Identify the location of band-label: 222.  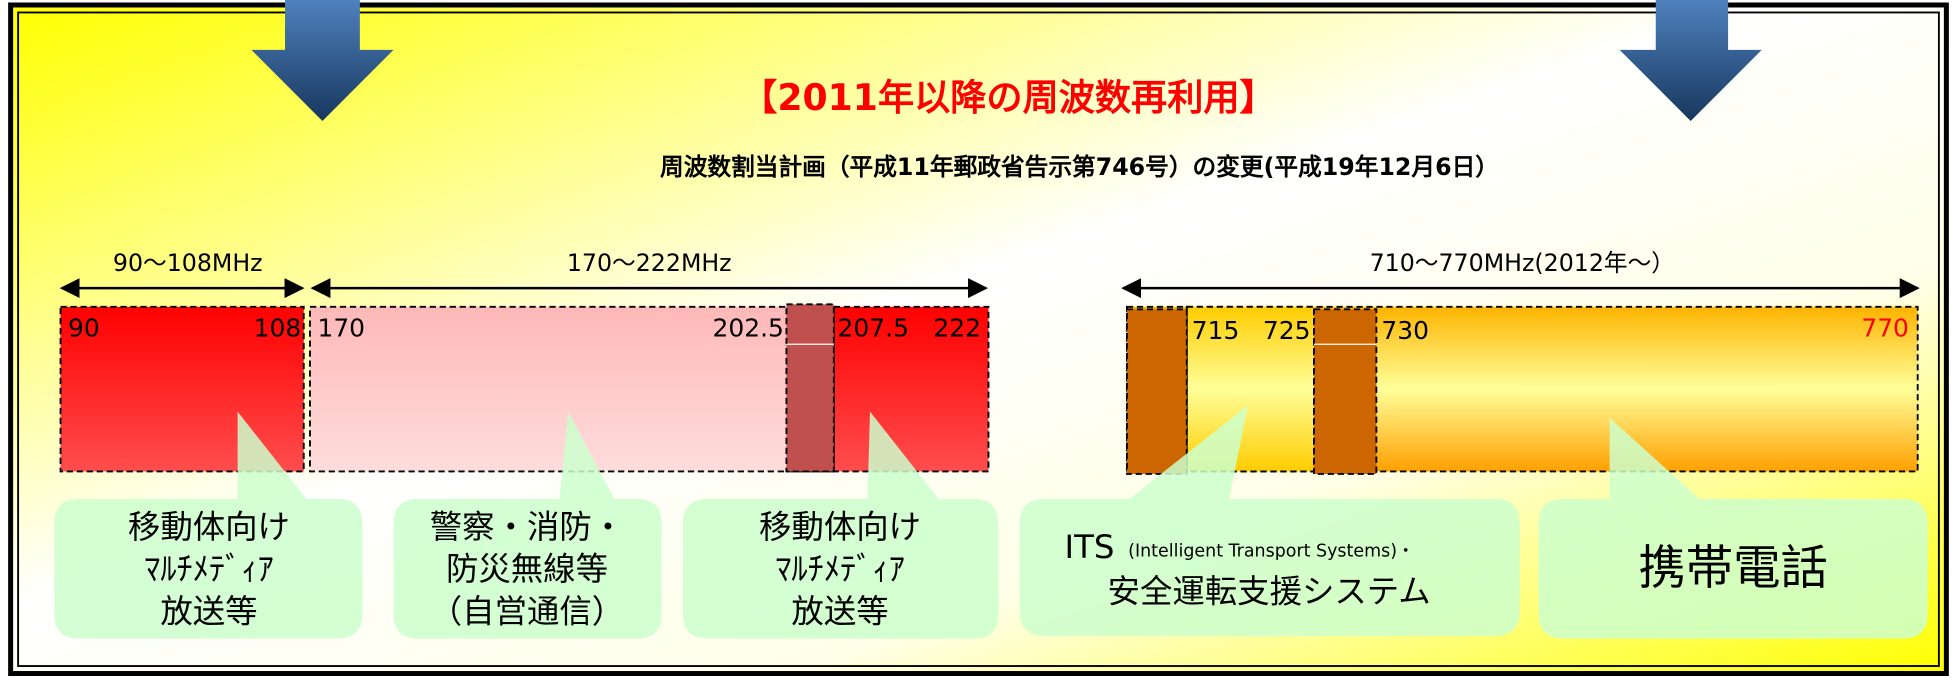
(957, 327).